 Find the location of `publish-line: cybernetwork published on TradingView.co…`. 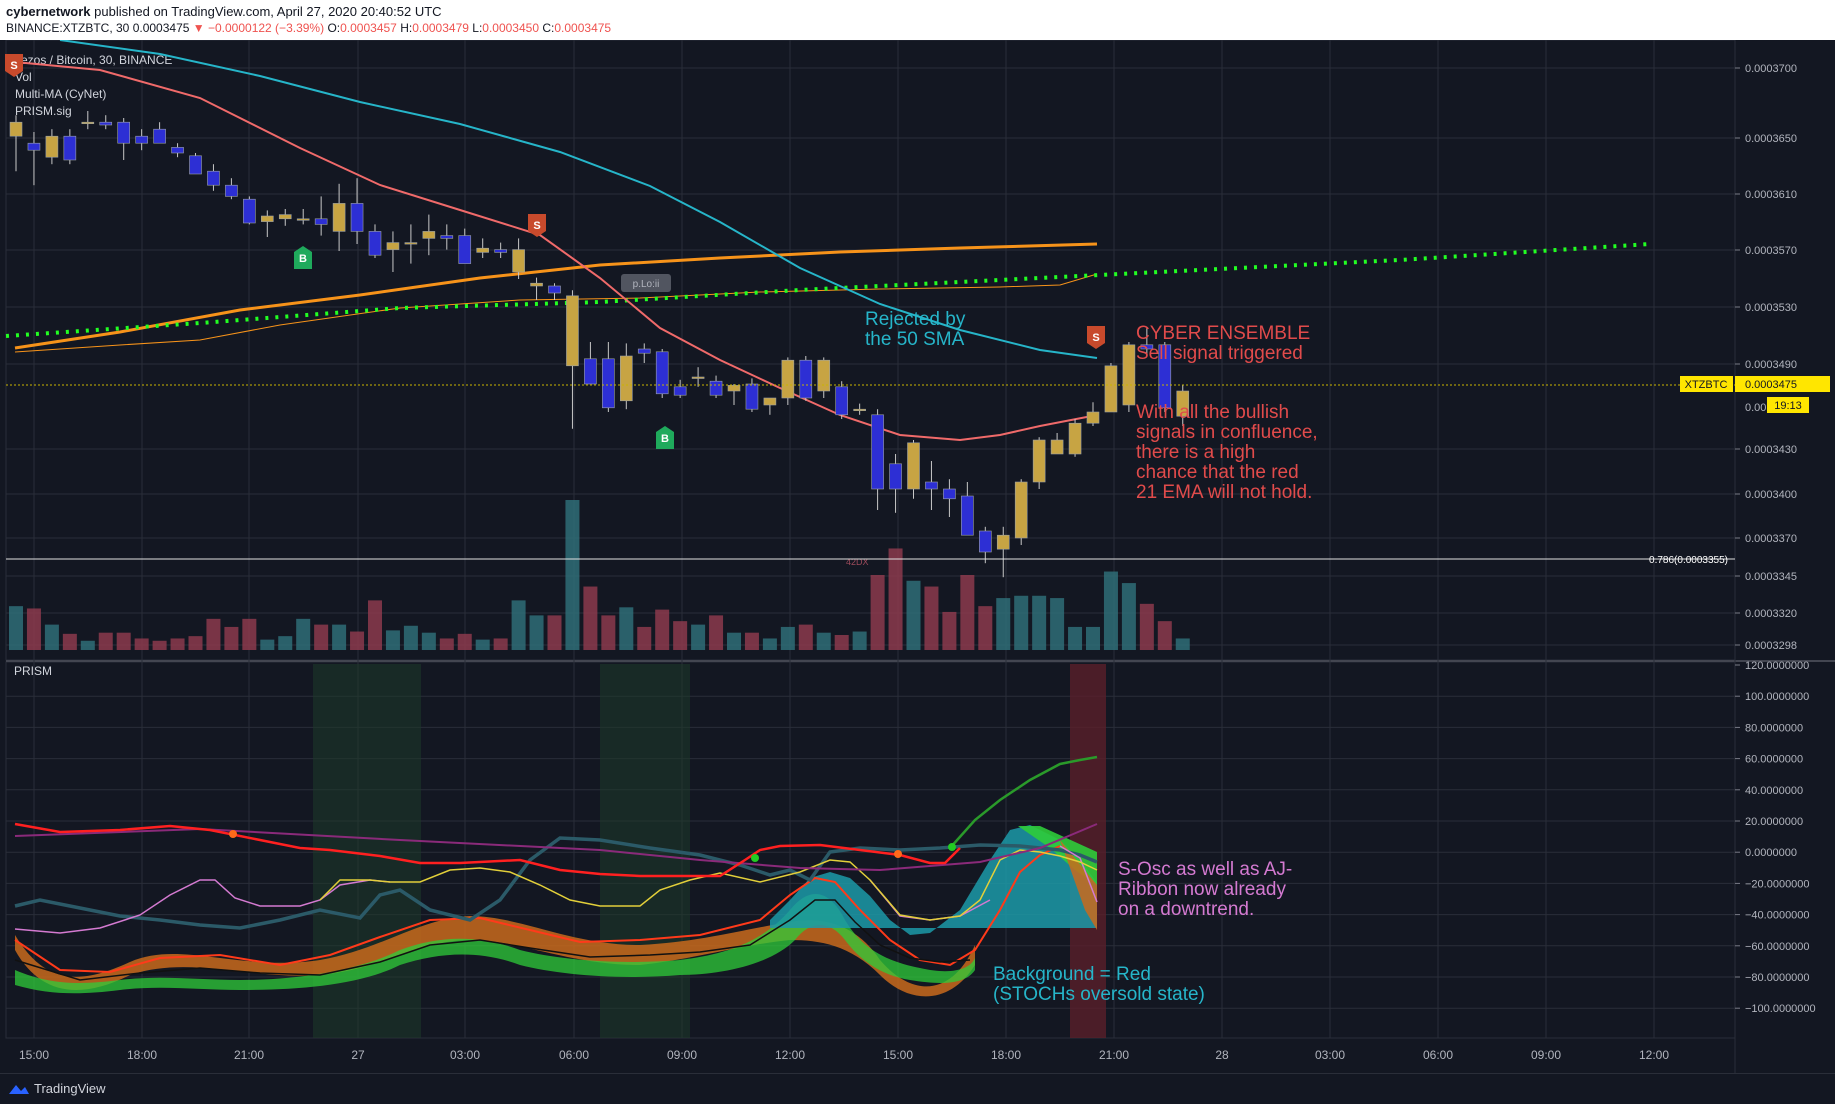

publish-line: cybernetwork published on TradingView.co… is located at coordinates (224, 11).